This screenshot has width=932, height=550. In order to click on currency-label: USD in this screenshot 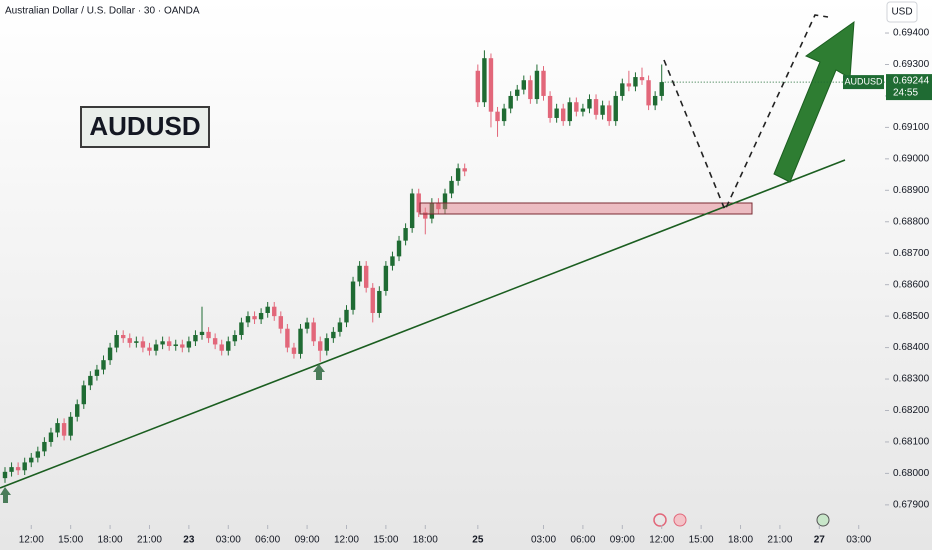, I will do `click(901, 12)`.